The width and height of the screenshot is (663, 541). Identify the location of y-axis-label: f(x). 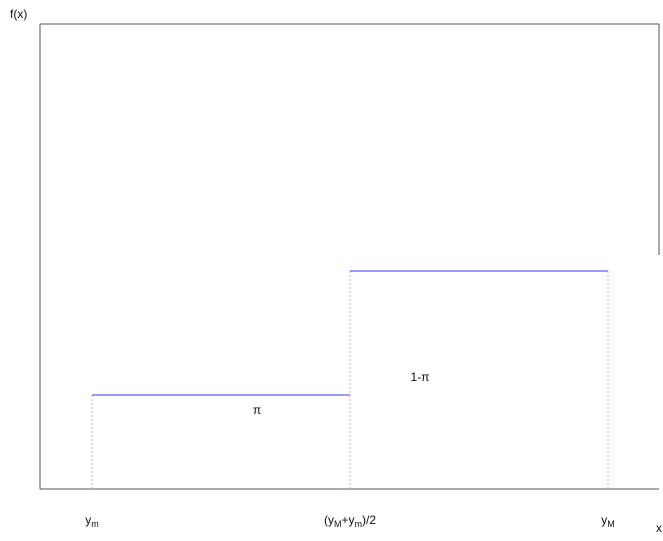
(18, 14).